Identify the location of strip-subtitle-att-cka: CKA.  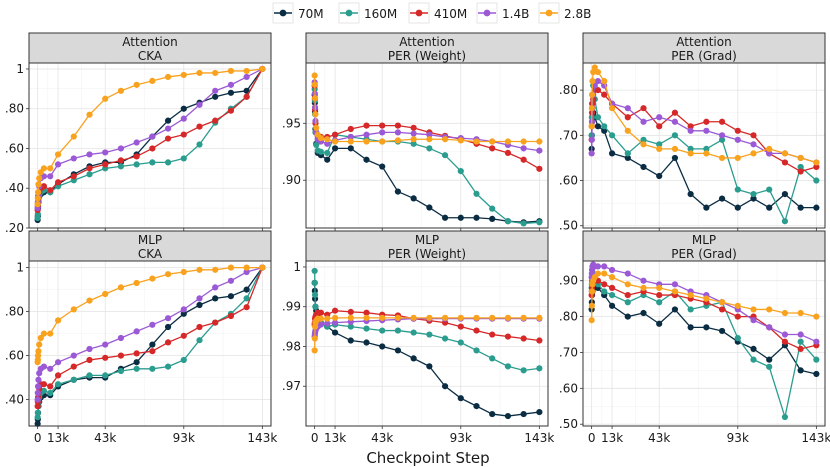
(150, 56).